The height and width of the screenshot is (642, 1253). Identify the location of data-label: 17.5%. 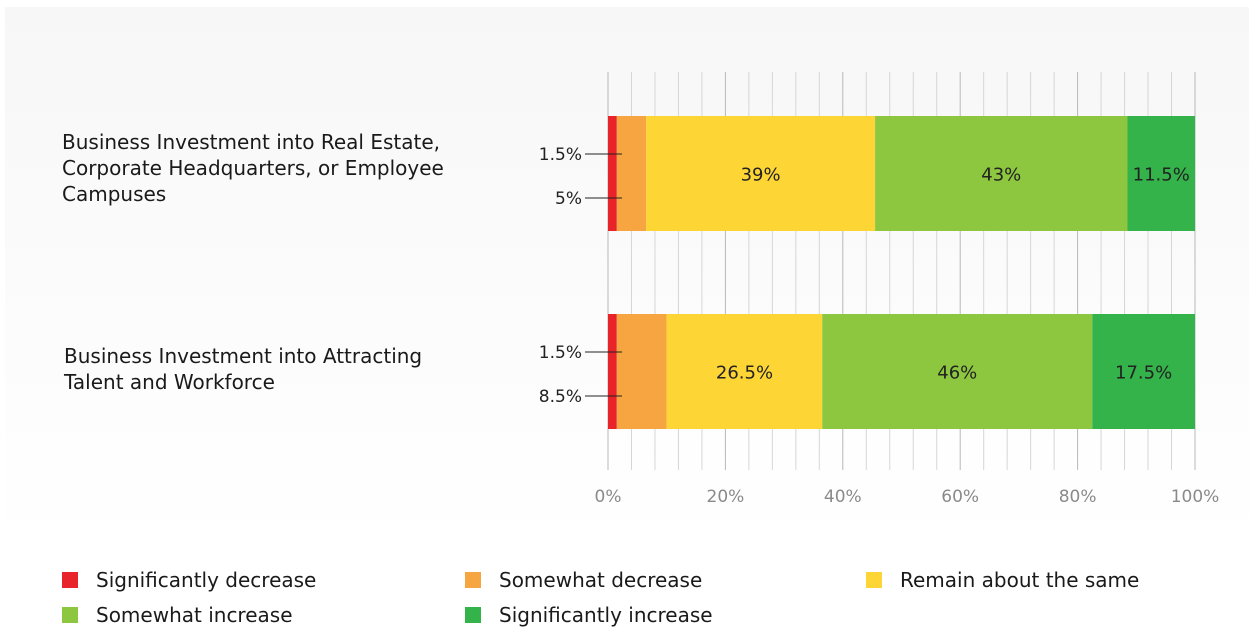
(1143, 373).